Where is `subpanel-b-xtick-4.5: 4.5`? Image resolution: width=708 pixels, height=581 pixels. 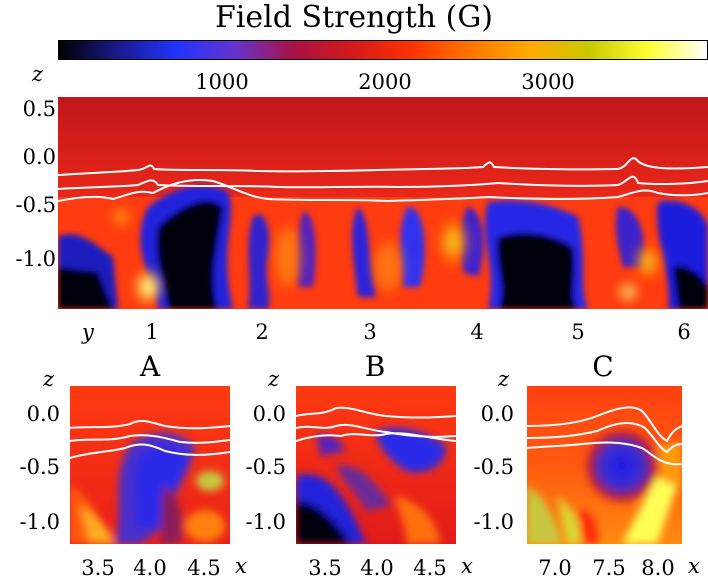 subpanel-b-xtick-4.5: 4.5 is located at coordinates (430, 568).